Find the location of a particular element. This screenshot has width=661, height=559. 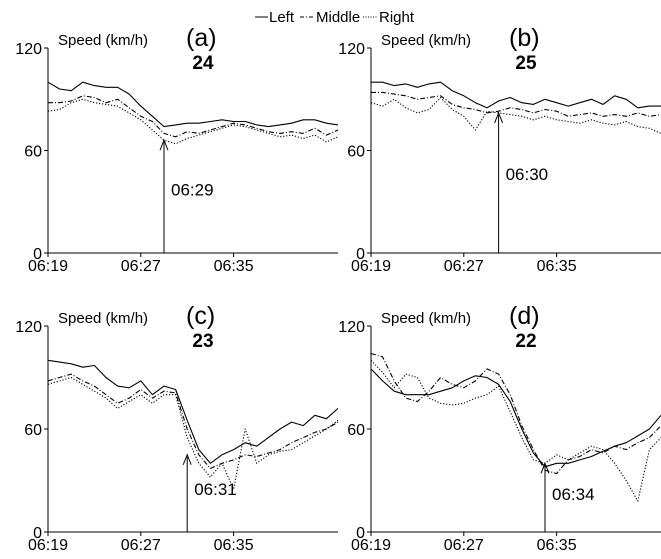

panel-label: (c) is located at coordinates (200, 316).